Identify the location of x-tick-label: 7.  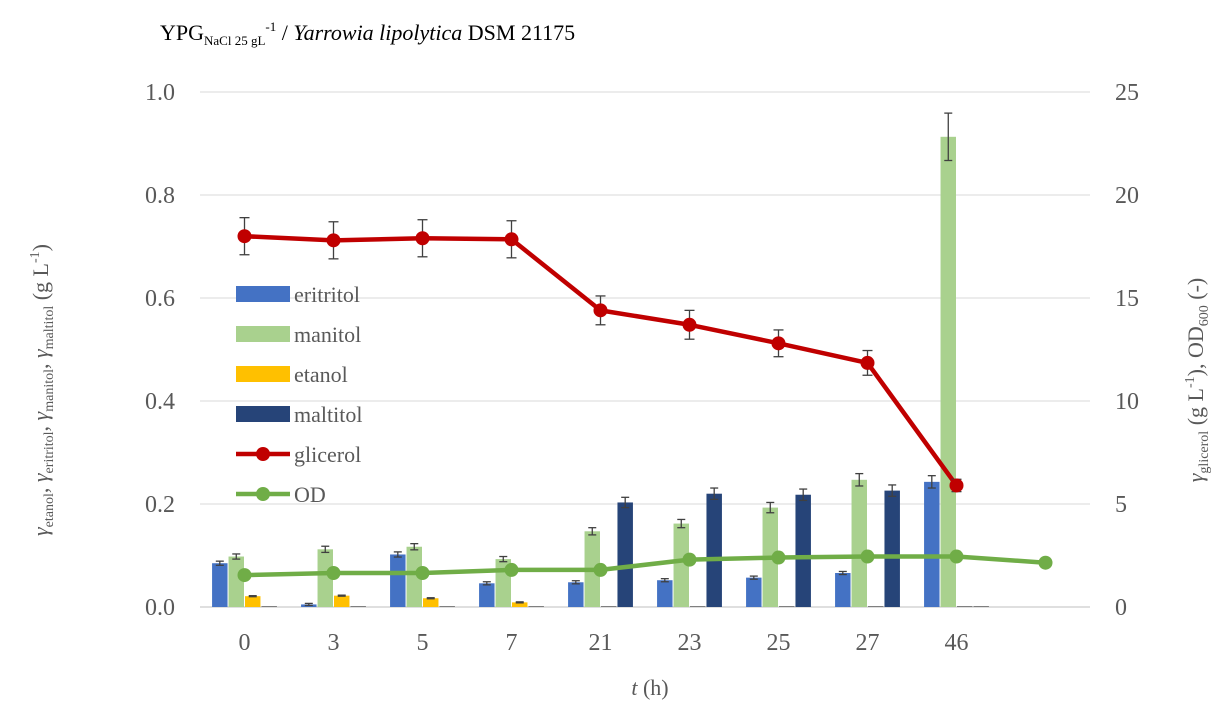
(512, 643).